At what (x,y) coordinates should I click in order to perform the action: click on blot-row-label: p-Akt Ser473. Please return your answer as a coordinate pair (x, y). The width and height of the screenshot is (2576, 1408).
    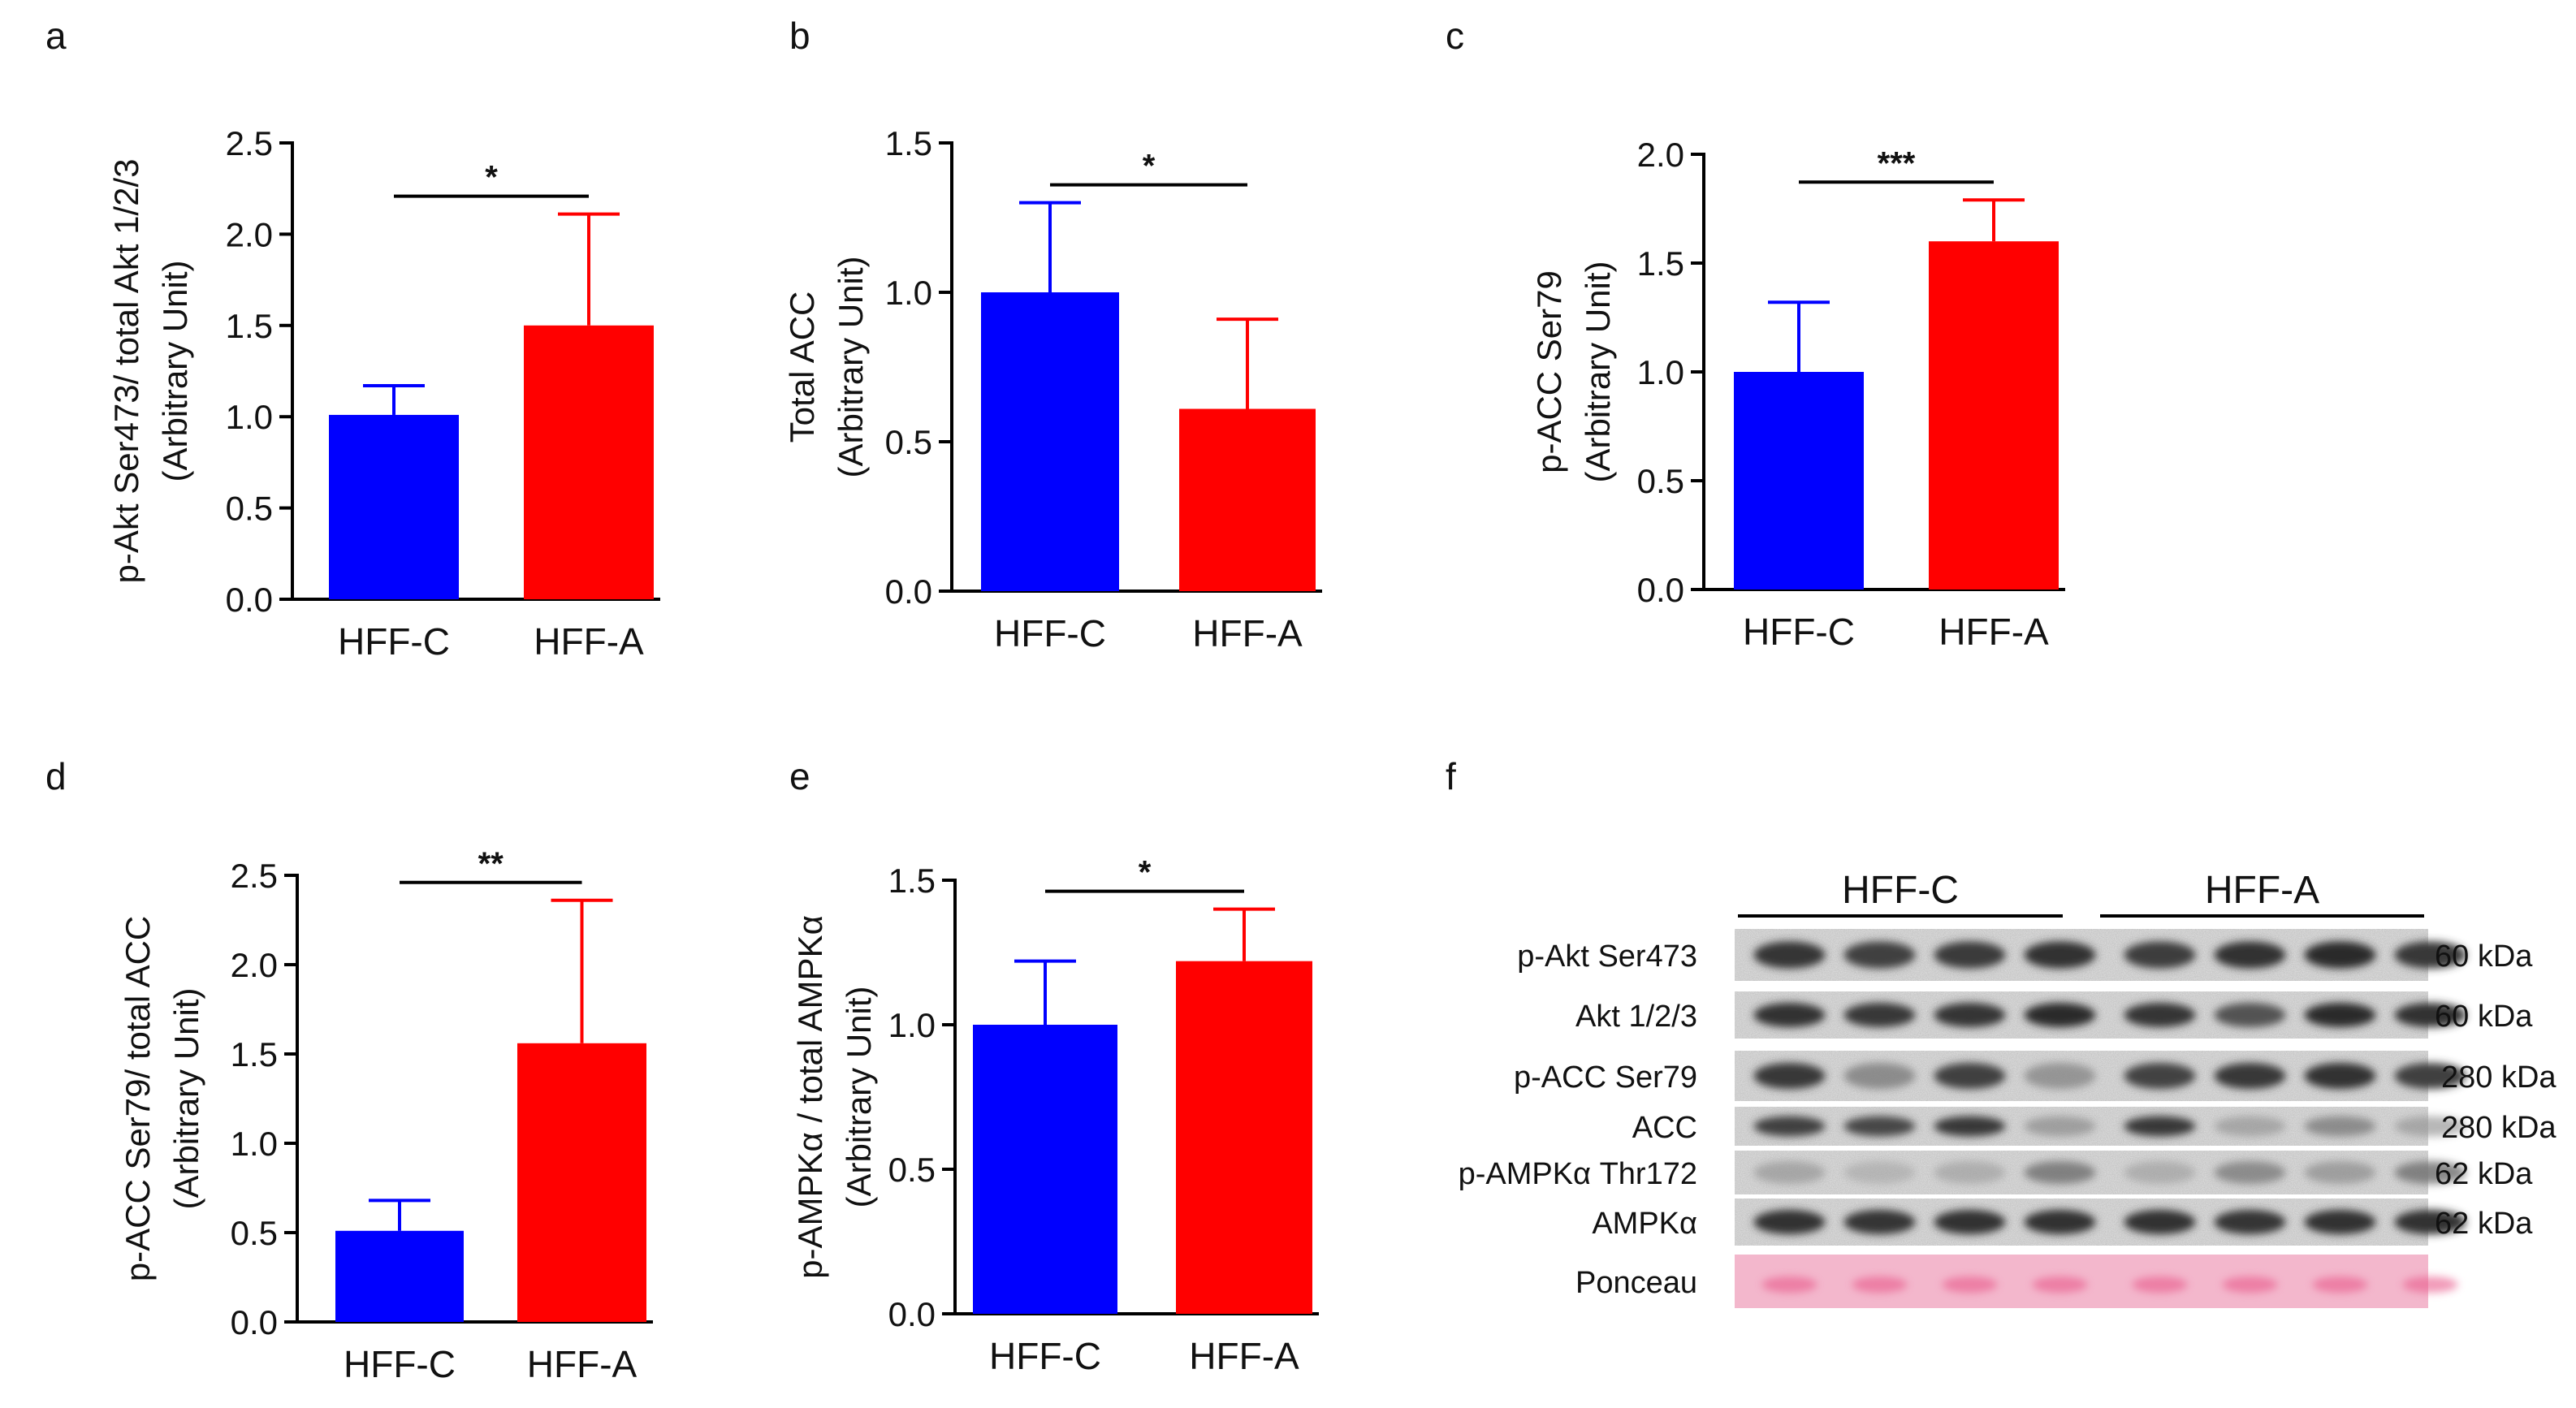
    Looking at the image, I should click on (1607, 956).